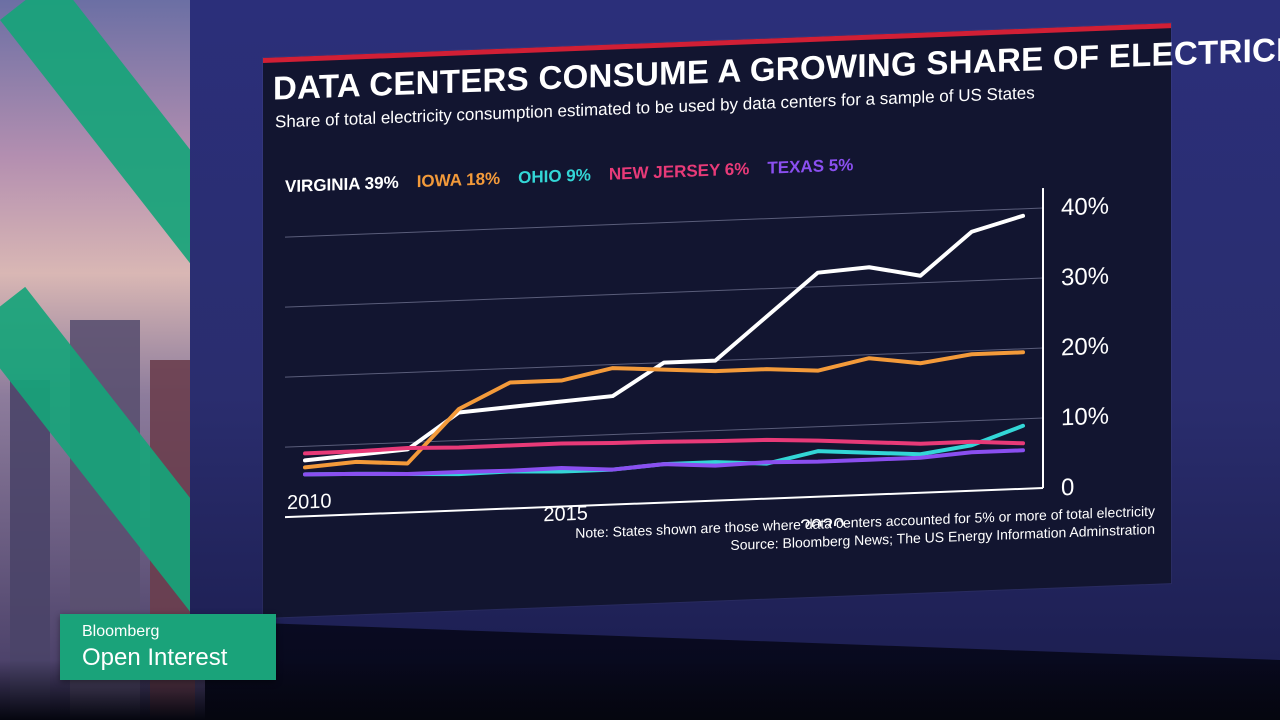 This screenshot has height=720, width=1280. Describe the element at coordinates (1085, 207) in the screenshot. I see `y-tick-label: 40%` at that location.